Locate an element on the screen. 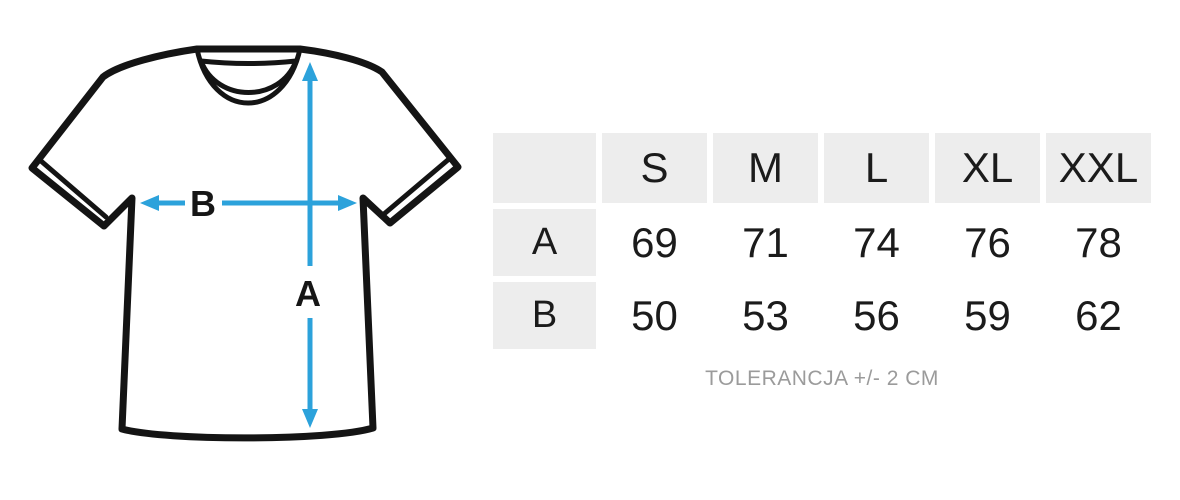 This screenshot has height=500, width=1180. measurement-label-a: A is located at coordinates (308, 293).